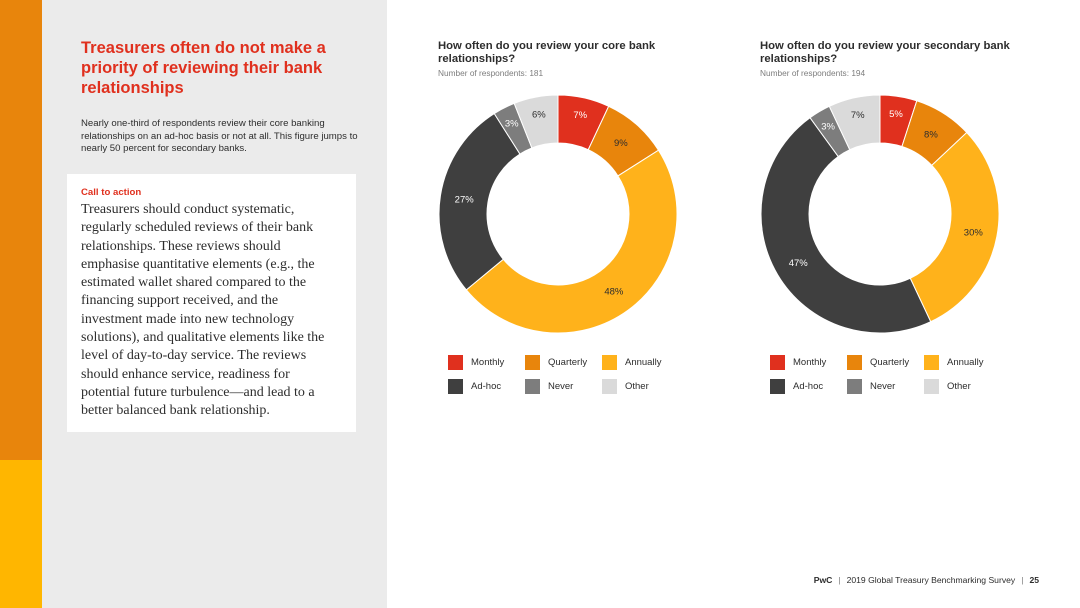 The image size is (1080, 608). I want to click on call-to-action-label: Call to action, so click(111, 192).